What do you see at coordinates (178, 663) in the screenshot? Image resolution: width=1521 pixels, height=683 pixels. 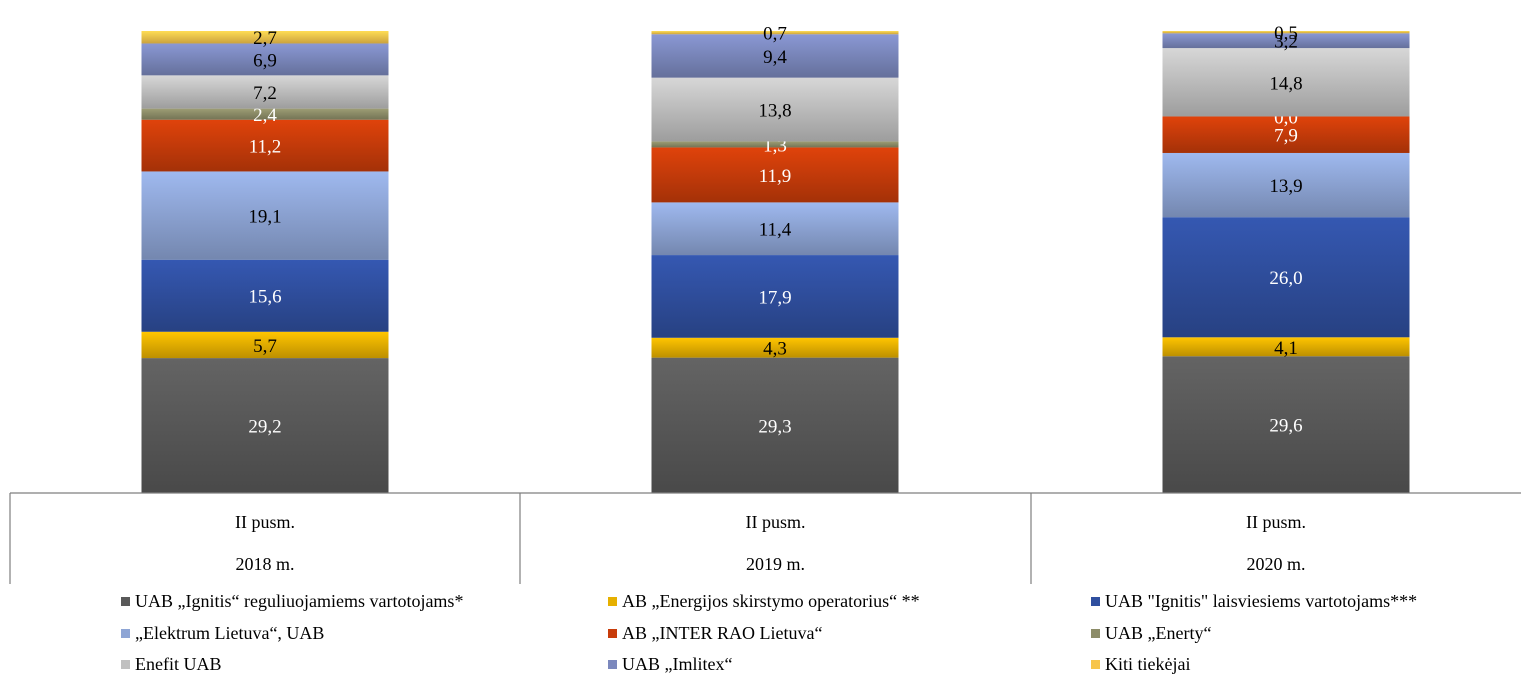 I see `legend-label: Enefit UAB` at bounding box center [178, 663].